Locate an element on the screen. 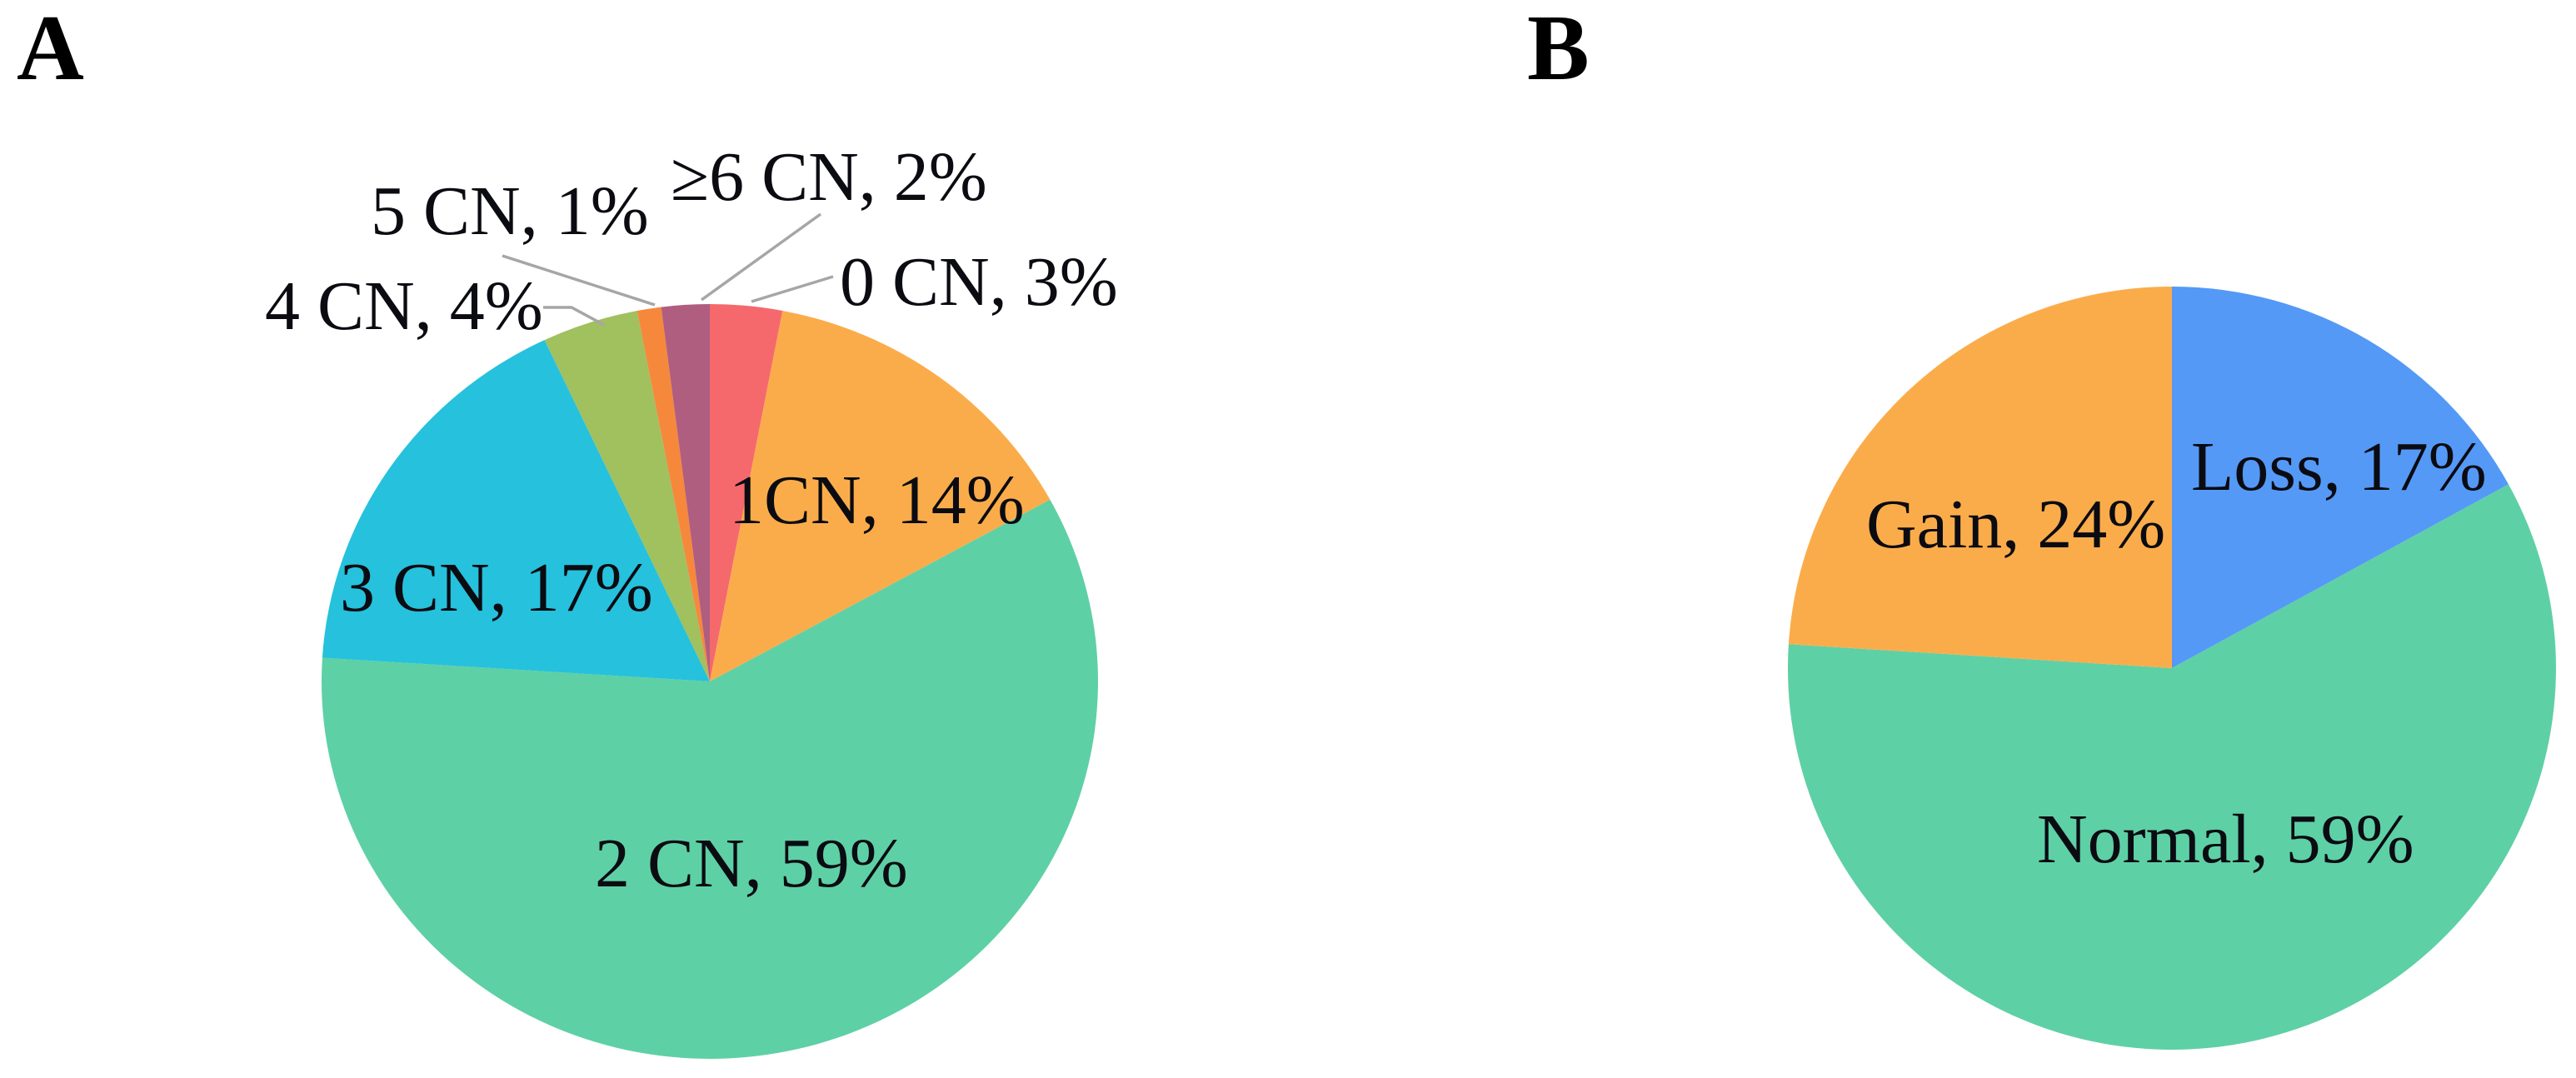  slice-label-loss: Loss, 17% is located at coordinates (2339, 467).